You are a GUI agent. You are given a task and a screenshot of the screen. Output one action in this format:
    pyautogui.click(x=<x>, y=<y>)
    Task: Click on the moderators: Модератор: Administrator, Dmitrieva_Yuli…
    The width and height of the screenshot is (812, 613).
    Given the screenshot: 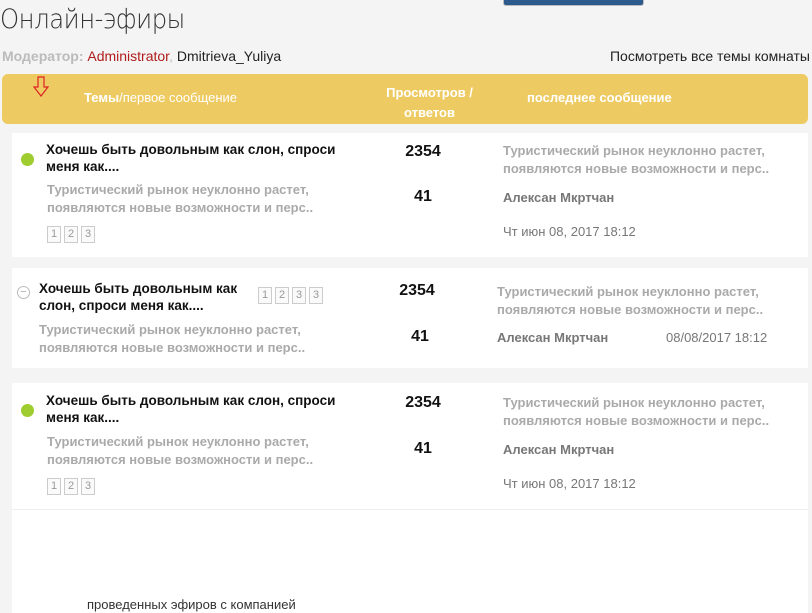 What is the action you would take?
    pyautogui.click(x=142, y=56)
    